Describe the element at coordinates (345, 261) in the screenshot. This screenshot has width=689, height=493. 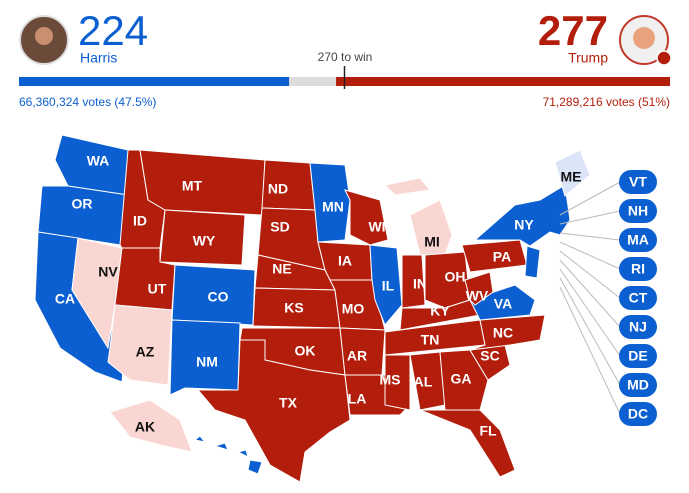
I see `state-label: IA` at that location.